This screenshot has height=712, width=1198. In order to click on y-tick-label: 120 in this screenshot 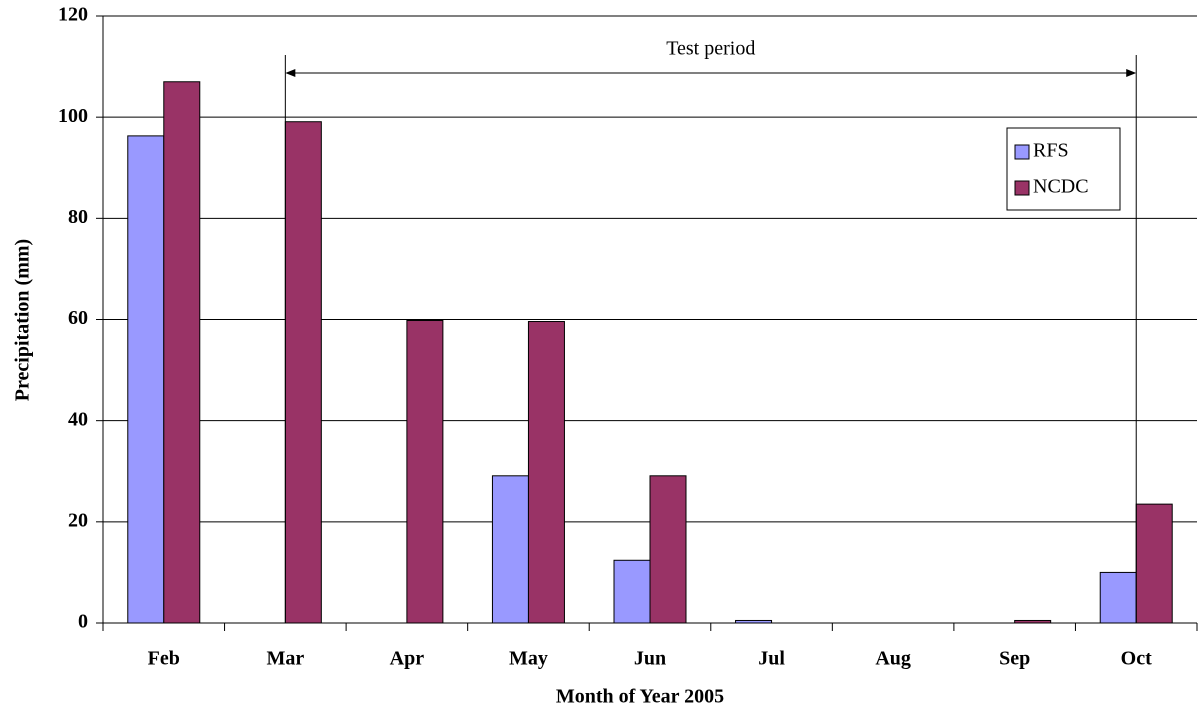, I will do `click(73, 15)`.